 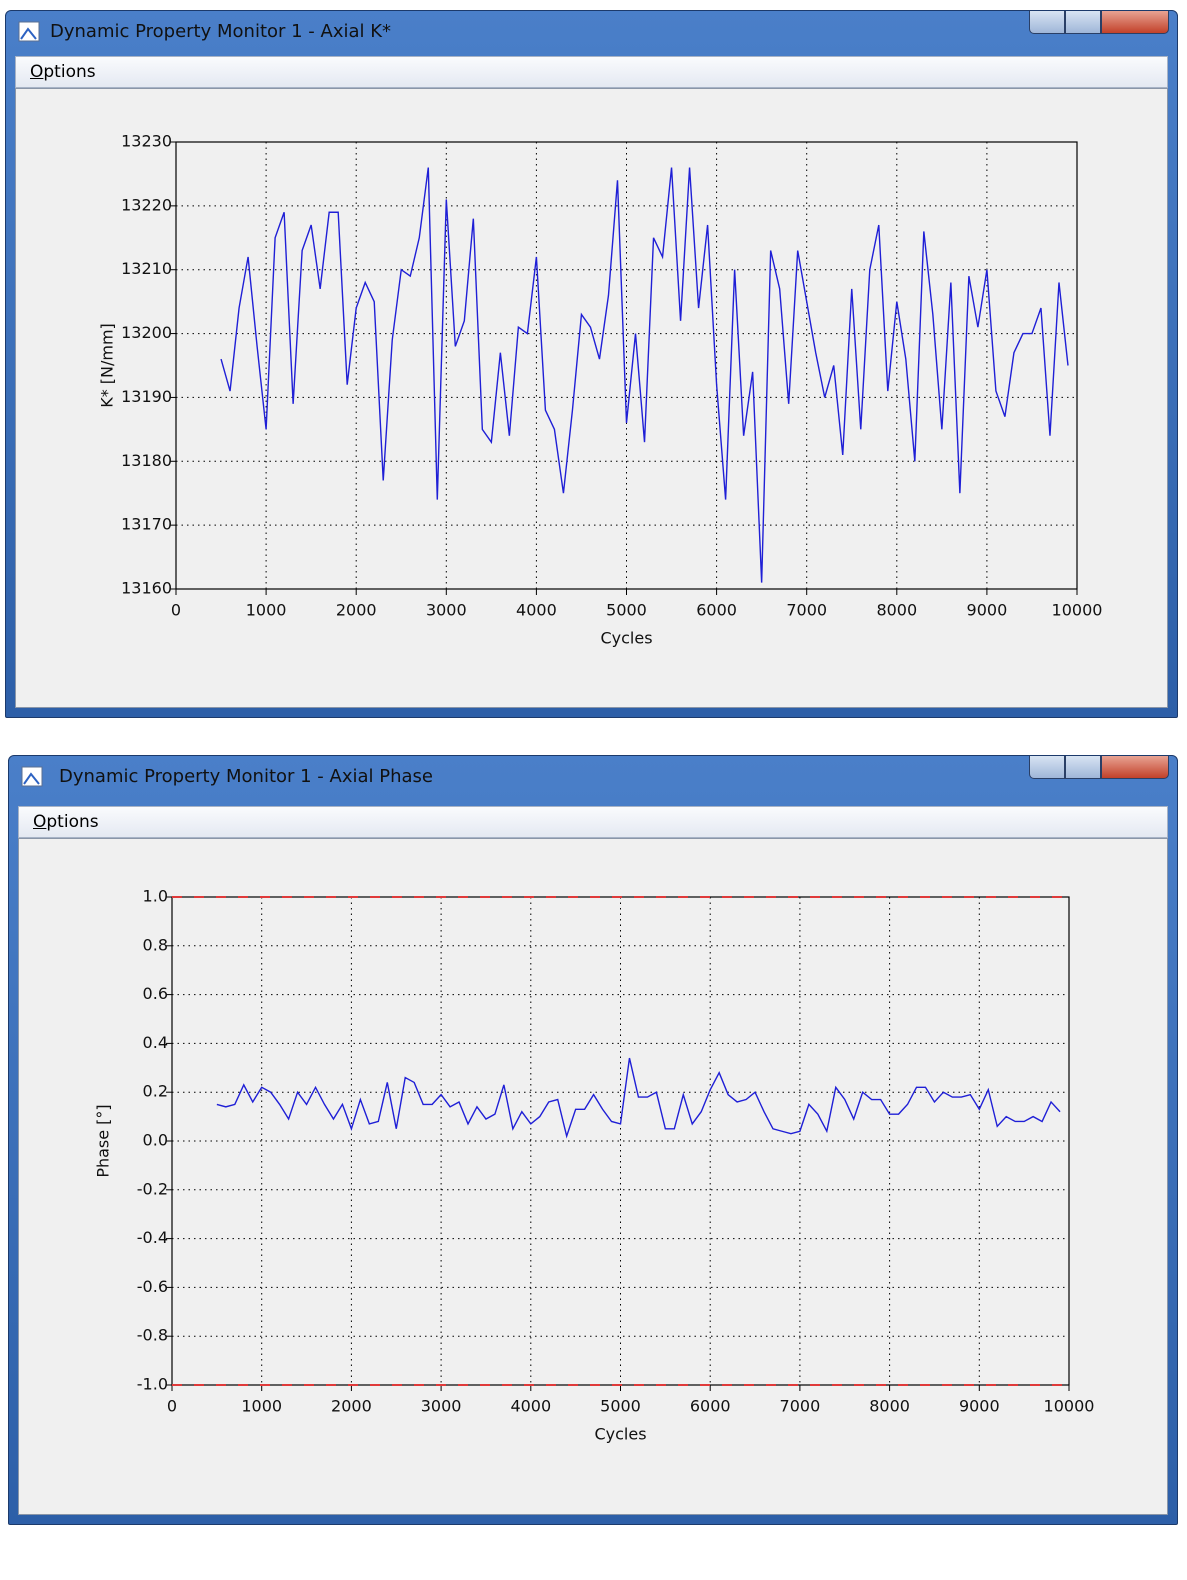 What do you see at coordinates (152, 1286) in the screenshot?
I see `y-tick-label: -0.6` at bounding box center [152, 1286].